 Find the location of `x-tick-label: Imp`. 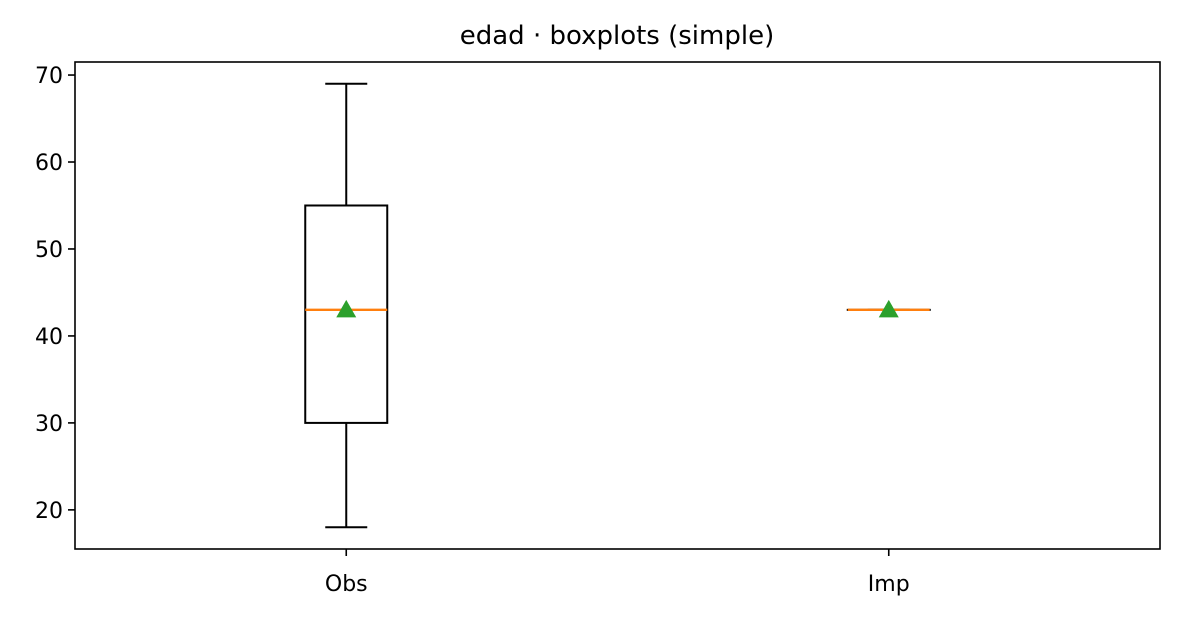

x-tick-label: Imp is located at coordinates (889, 584).